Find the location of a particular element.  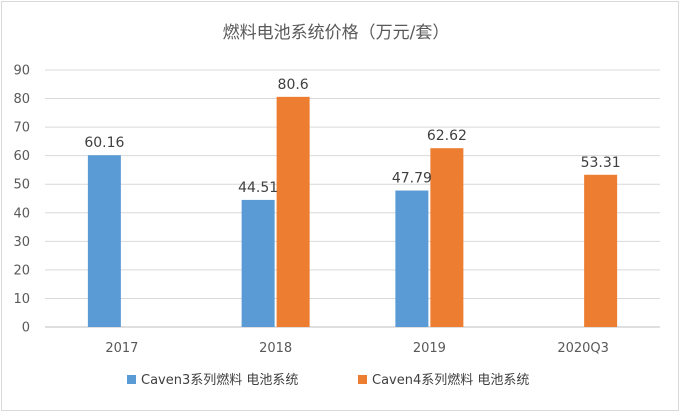

data-label: 53.31 is located at coordinates (601, 163).